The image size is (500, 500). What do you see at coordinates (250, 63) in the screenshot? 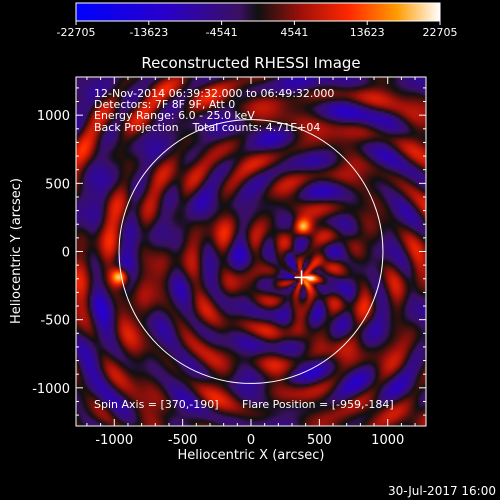
I see `chart-title: Reconstructed RHESSI Image` at bounding box center [250, 63].